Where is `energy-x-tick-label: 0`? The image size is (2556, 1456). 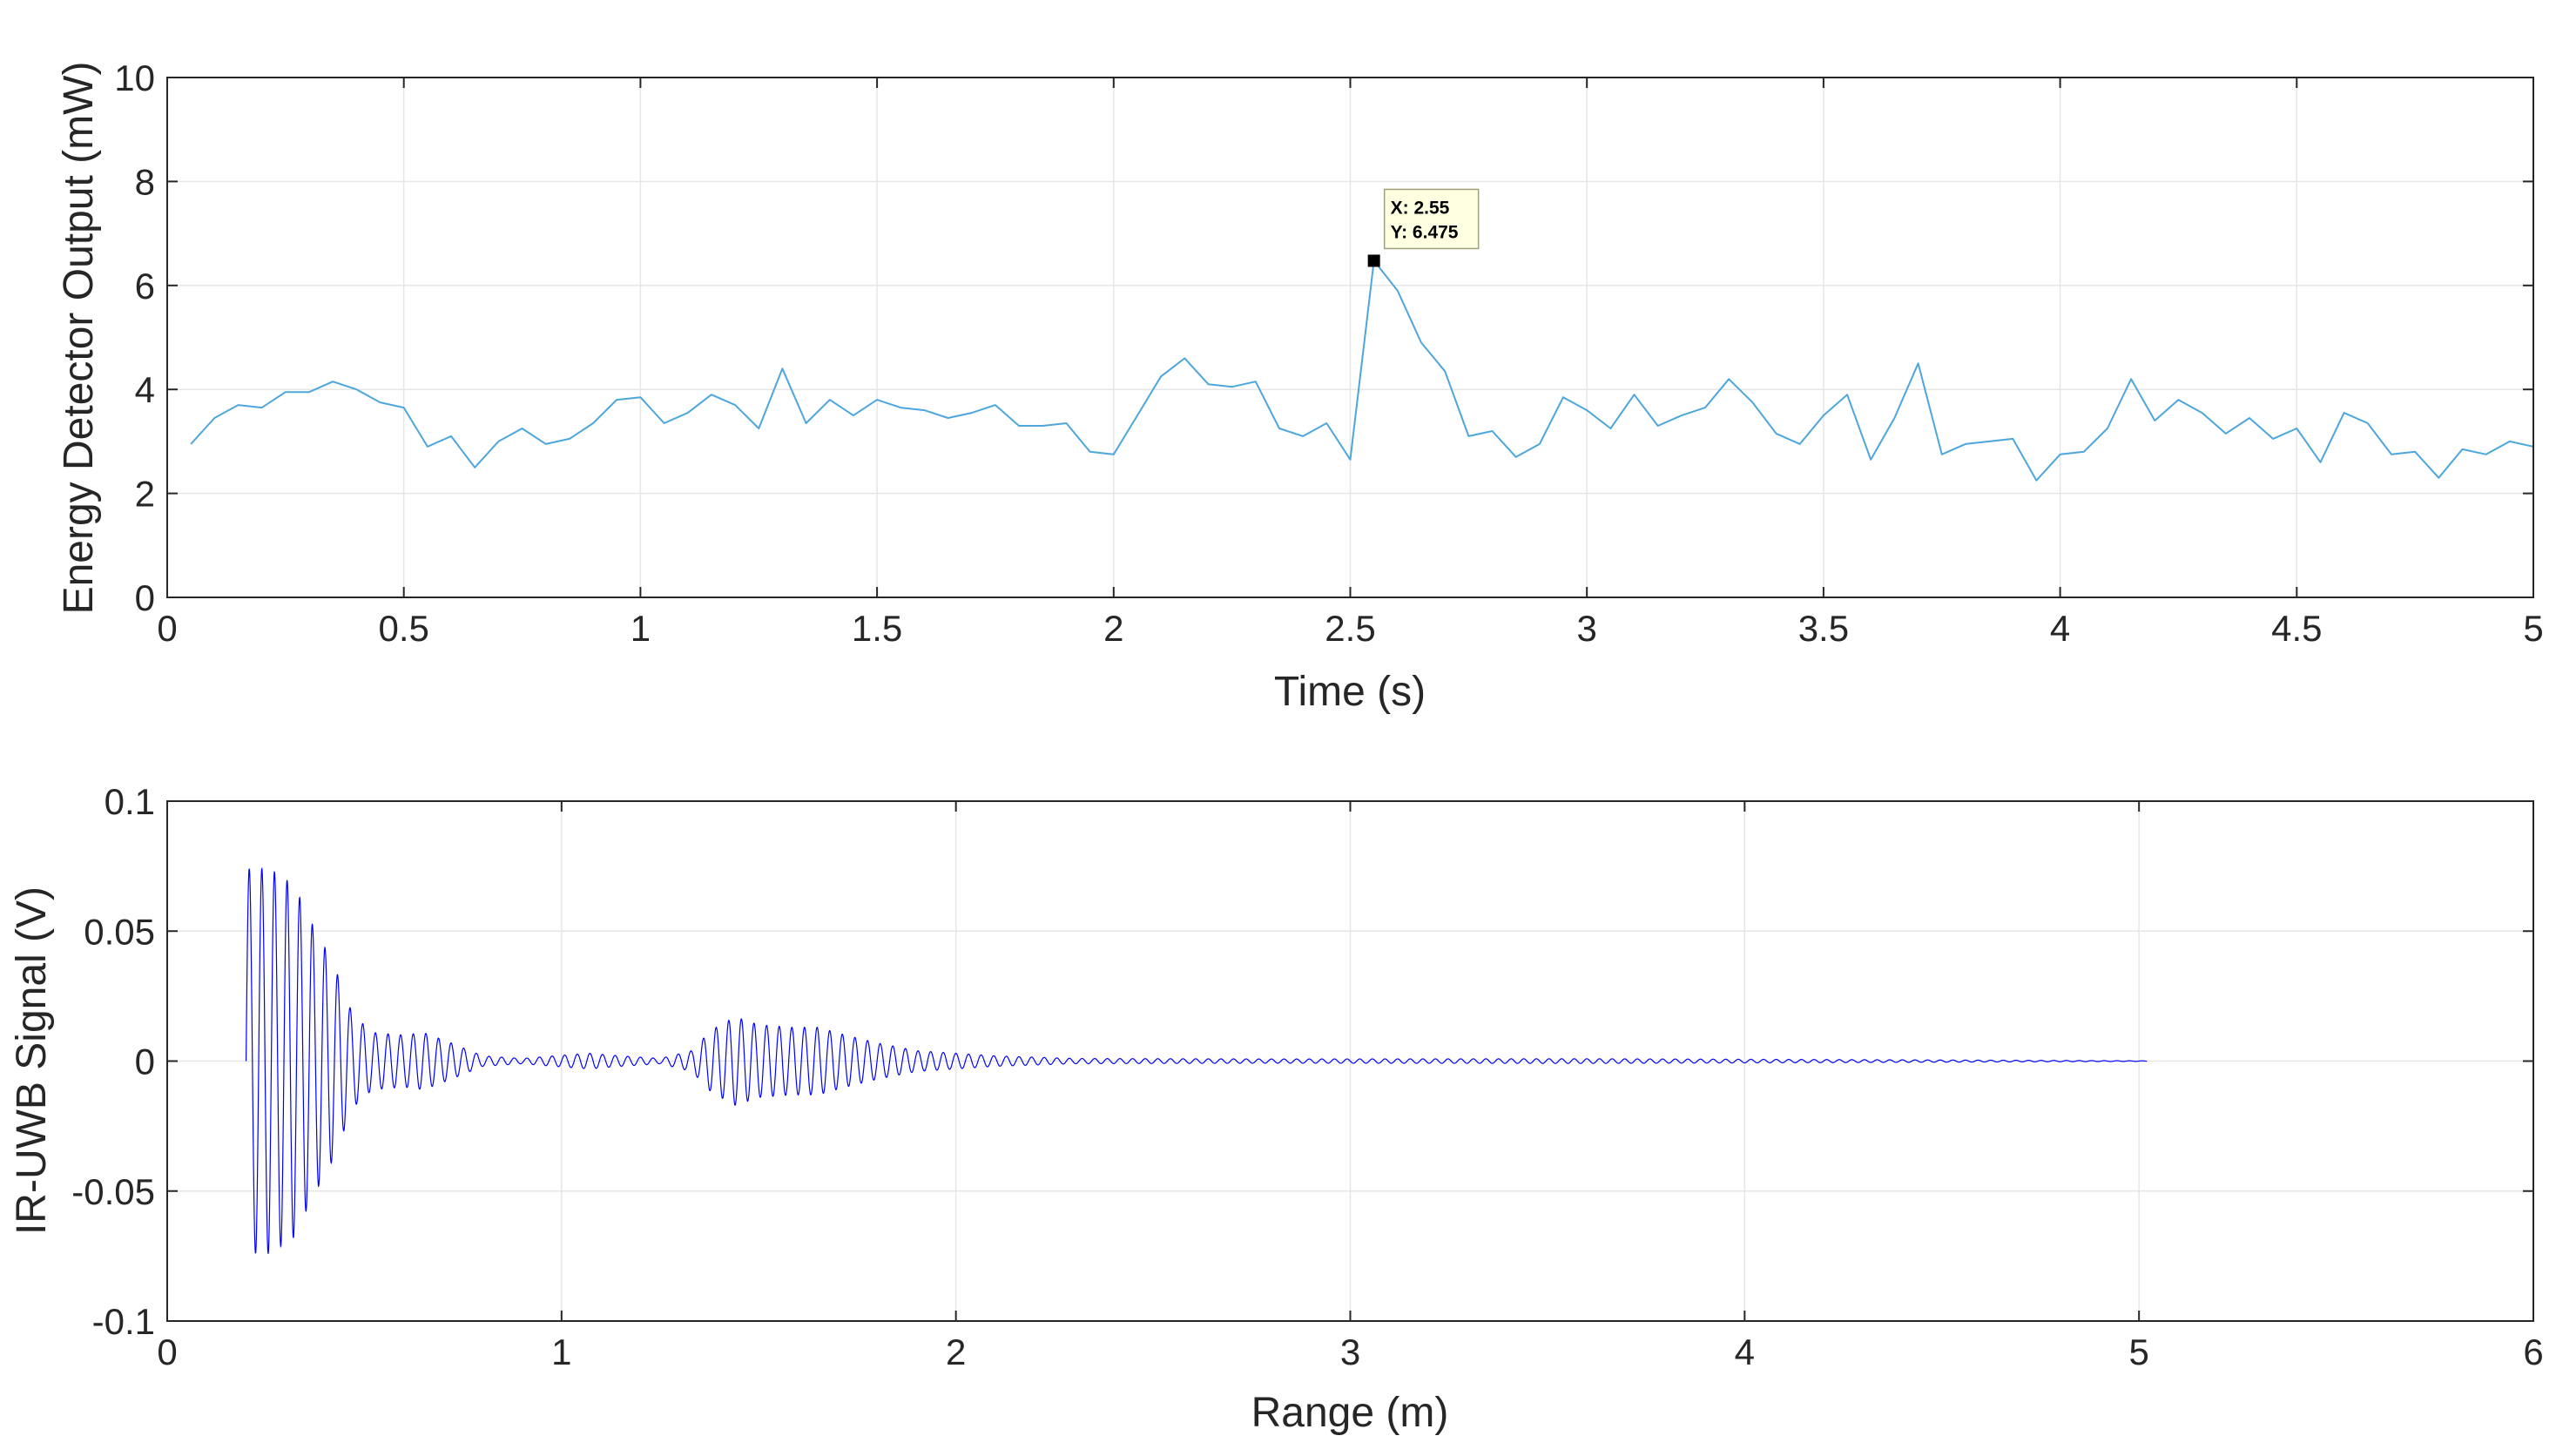
energy-x-tick-label: 0 is located at coordinates (167, 628).